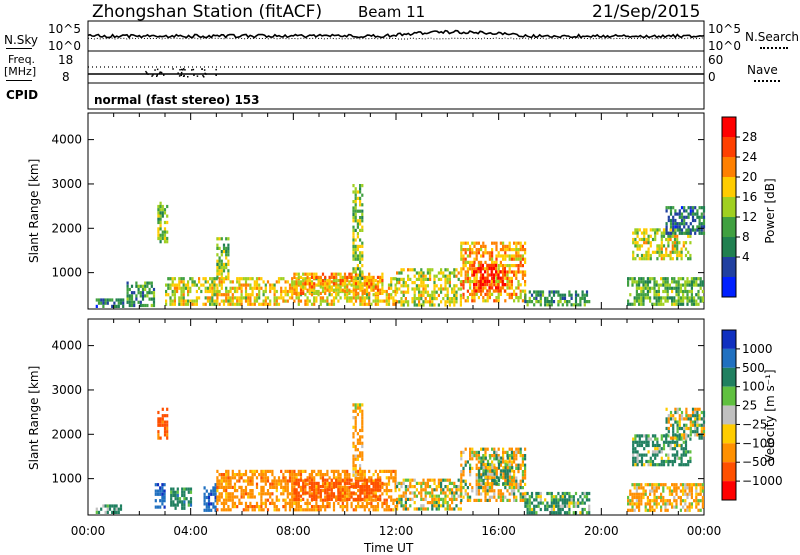 This screenshot has width=800, height=555. I want to click on freq-legend-line, so click(19, 80).